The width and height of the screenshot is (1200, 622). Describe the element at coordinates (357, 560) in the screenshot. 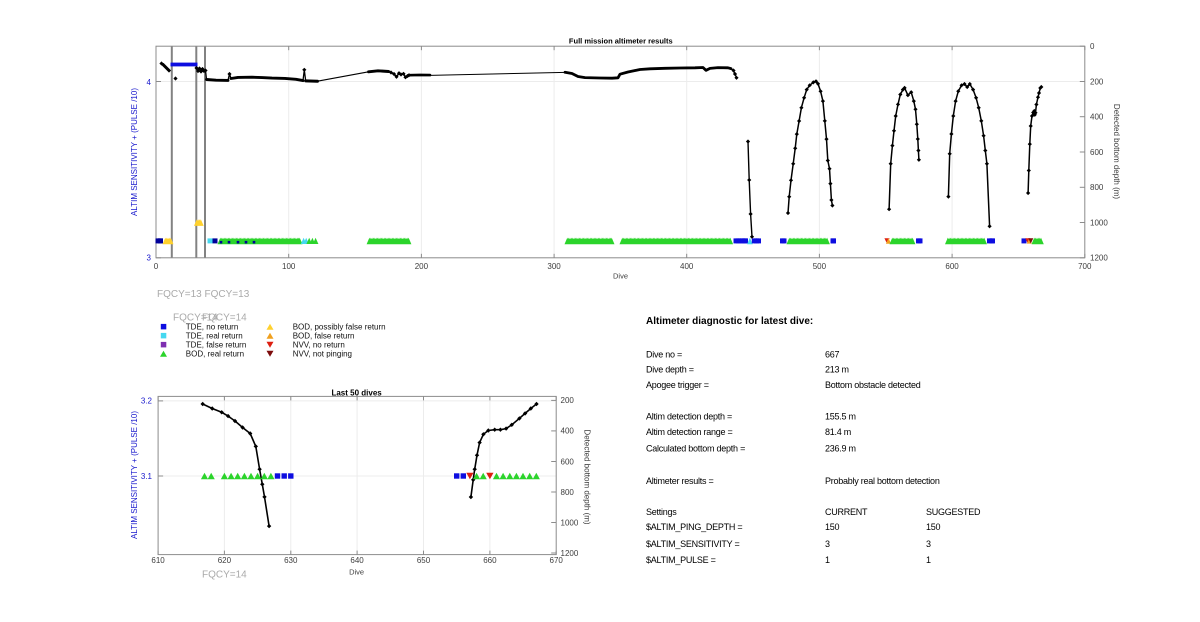

I see `svg-text: 640` at that location.